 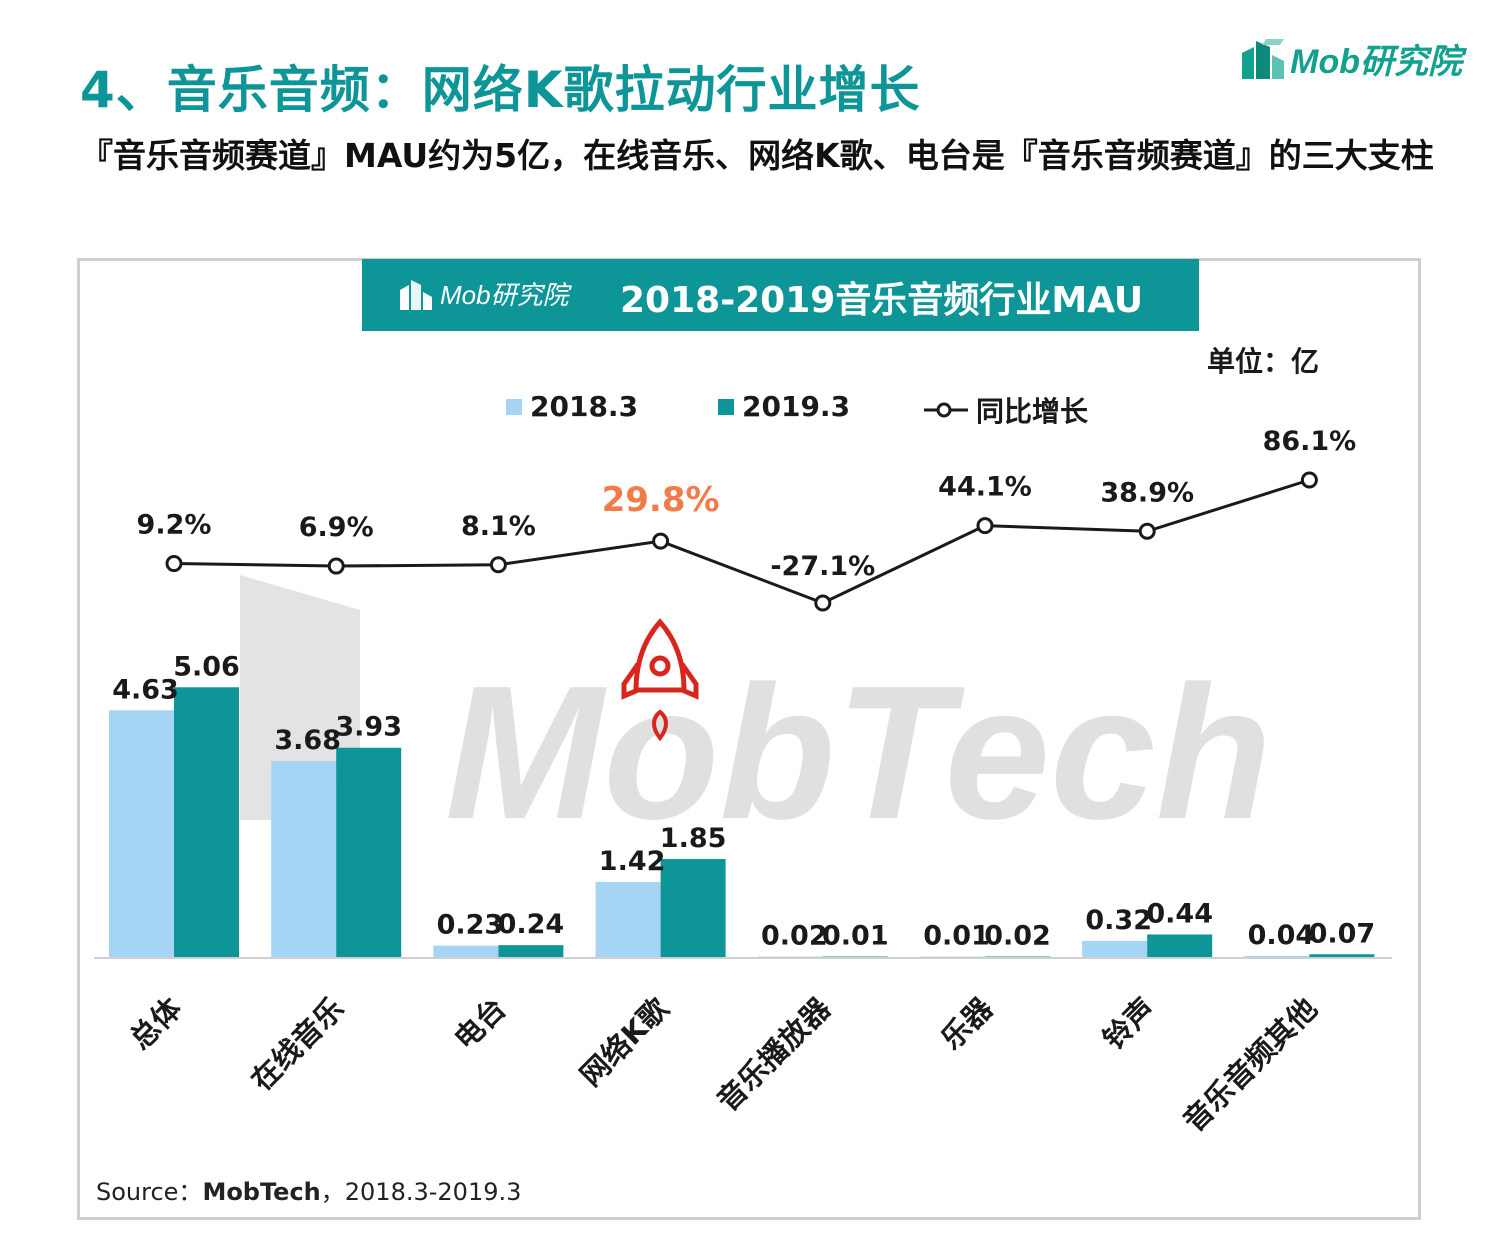 I want to click on watermark-shape, so click(x=300, y=697).